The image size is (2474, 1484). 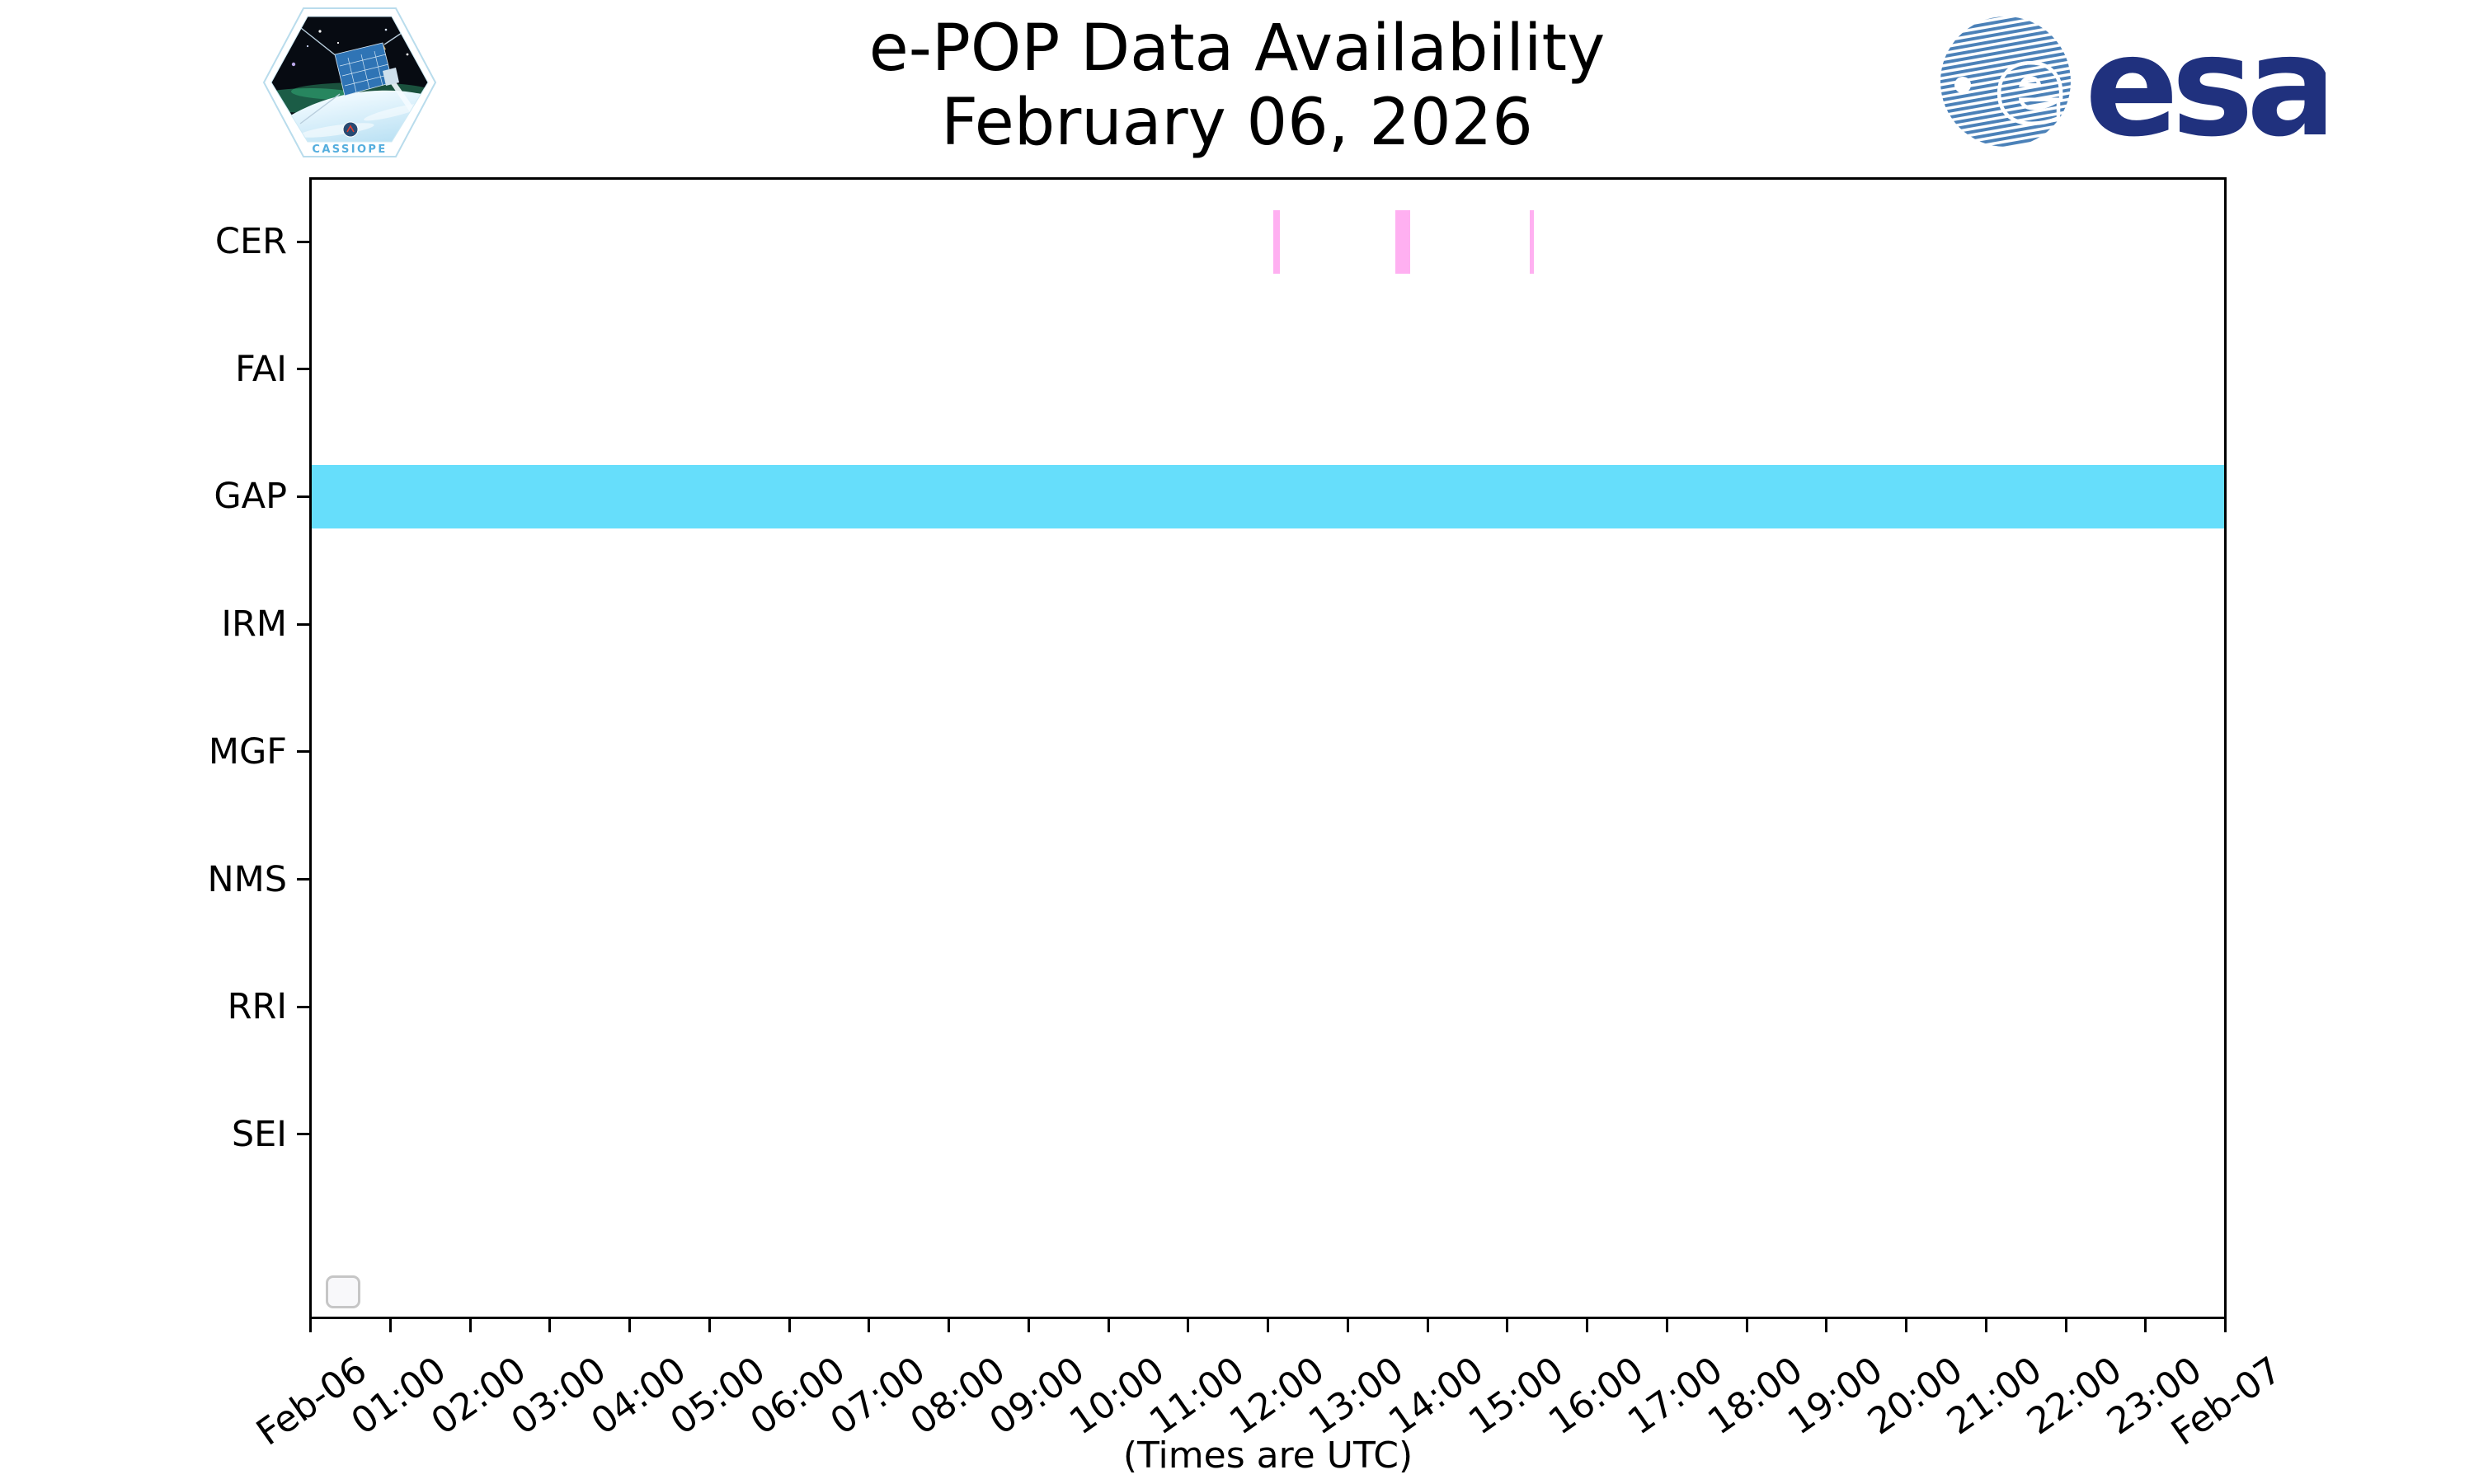 I want to click on y-tick-GAP, so click(x=303, y=496).